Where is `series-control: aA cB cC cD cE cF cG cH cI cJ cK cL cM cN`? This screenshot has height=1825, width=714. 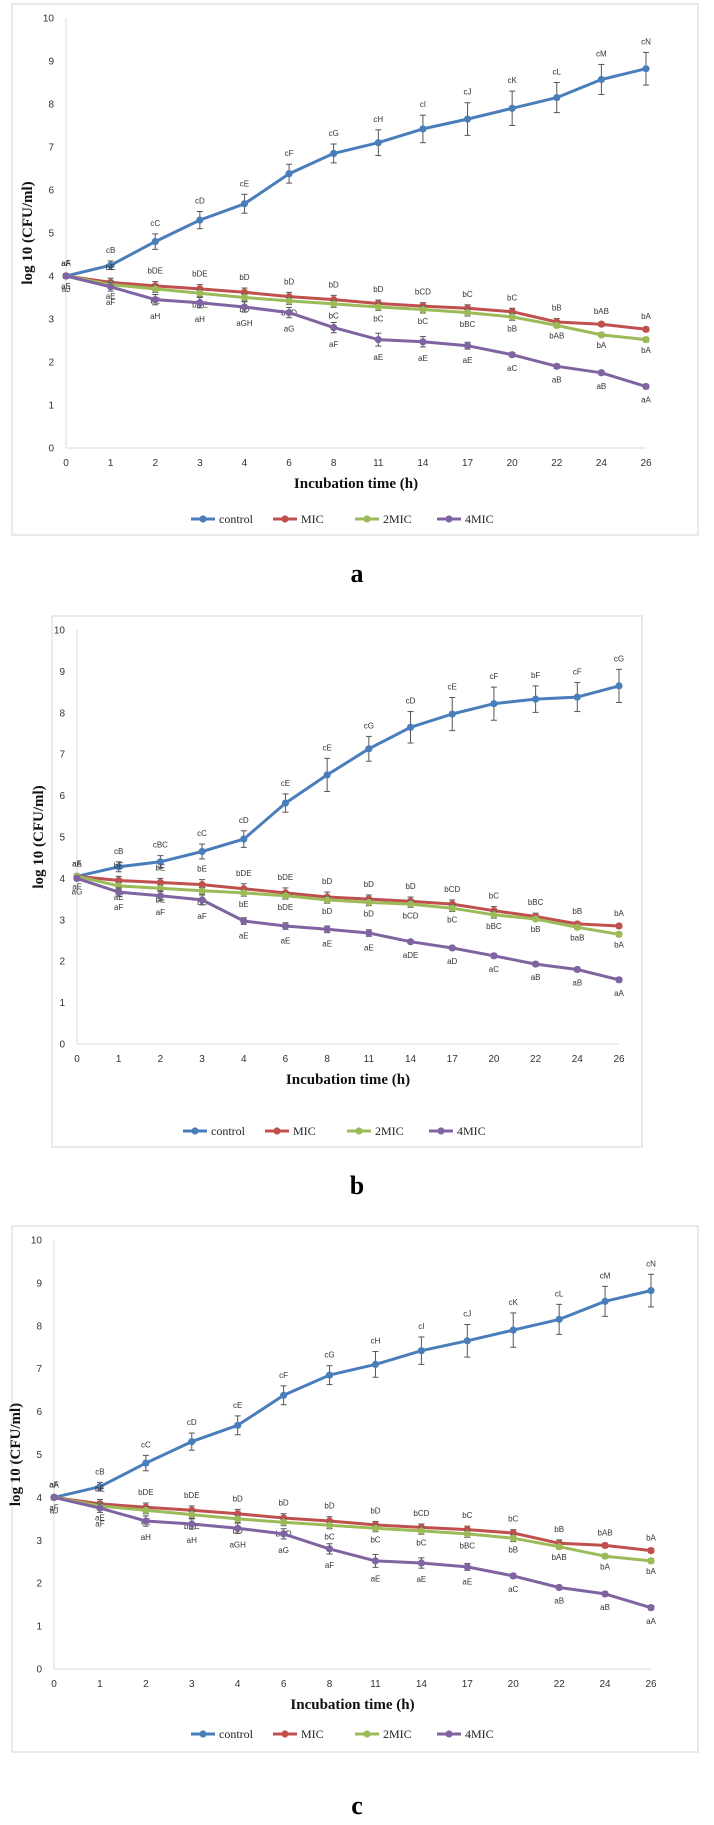 series-control: aA cB cC cD cE cF cG cH cI cJ cK cL cM cN is located at coordinates (352, 1380).